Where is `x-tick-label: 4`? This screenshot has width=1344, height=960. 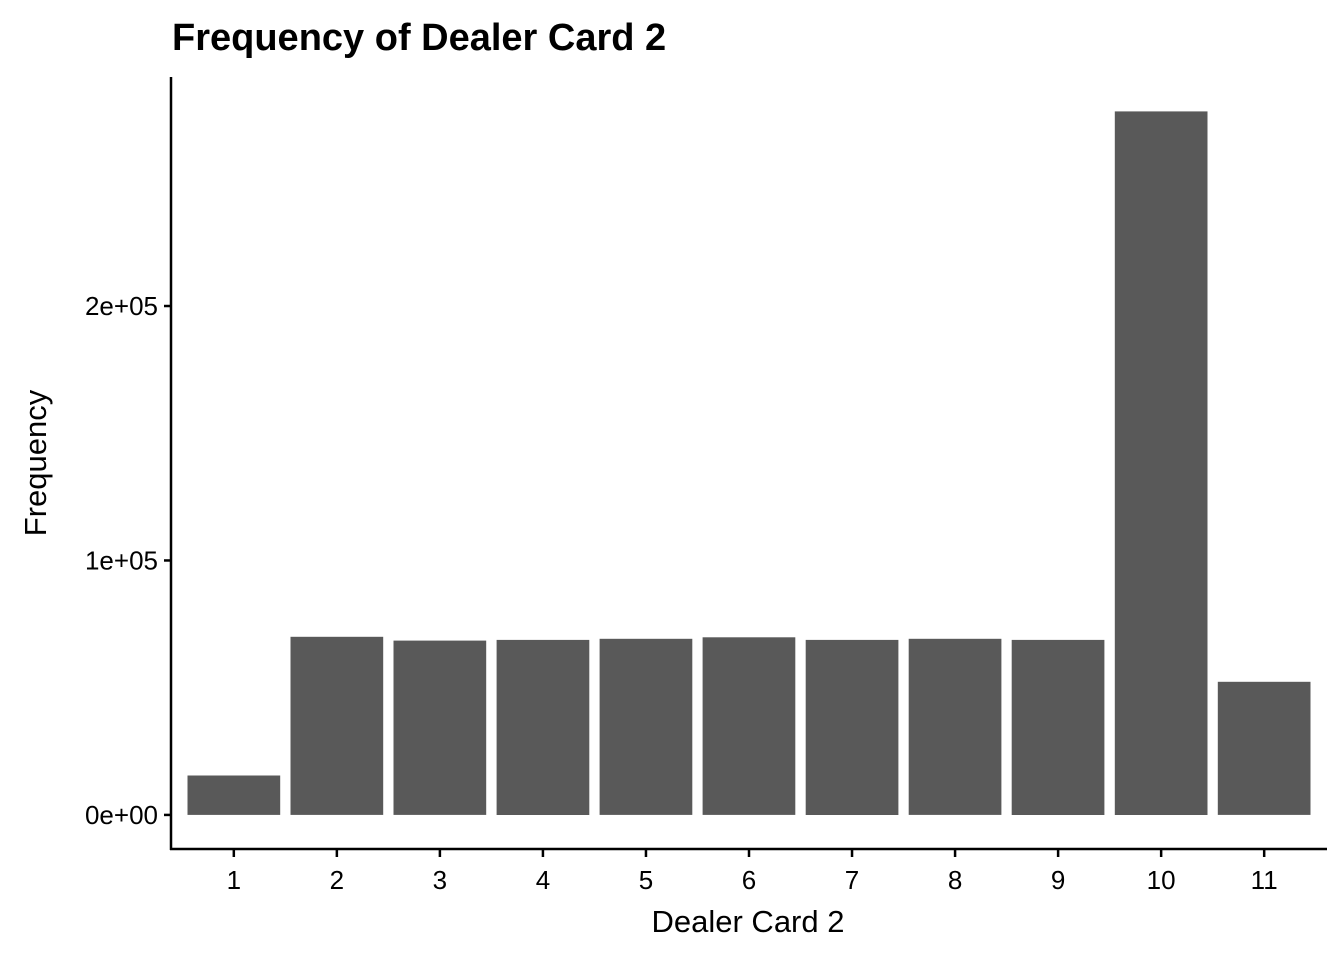
x-tick-label: 4 is located at coordinates (543, 880).